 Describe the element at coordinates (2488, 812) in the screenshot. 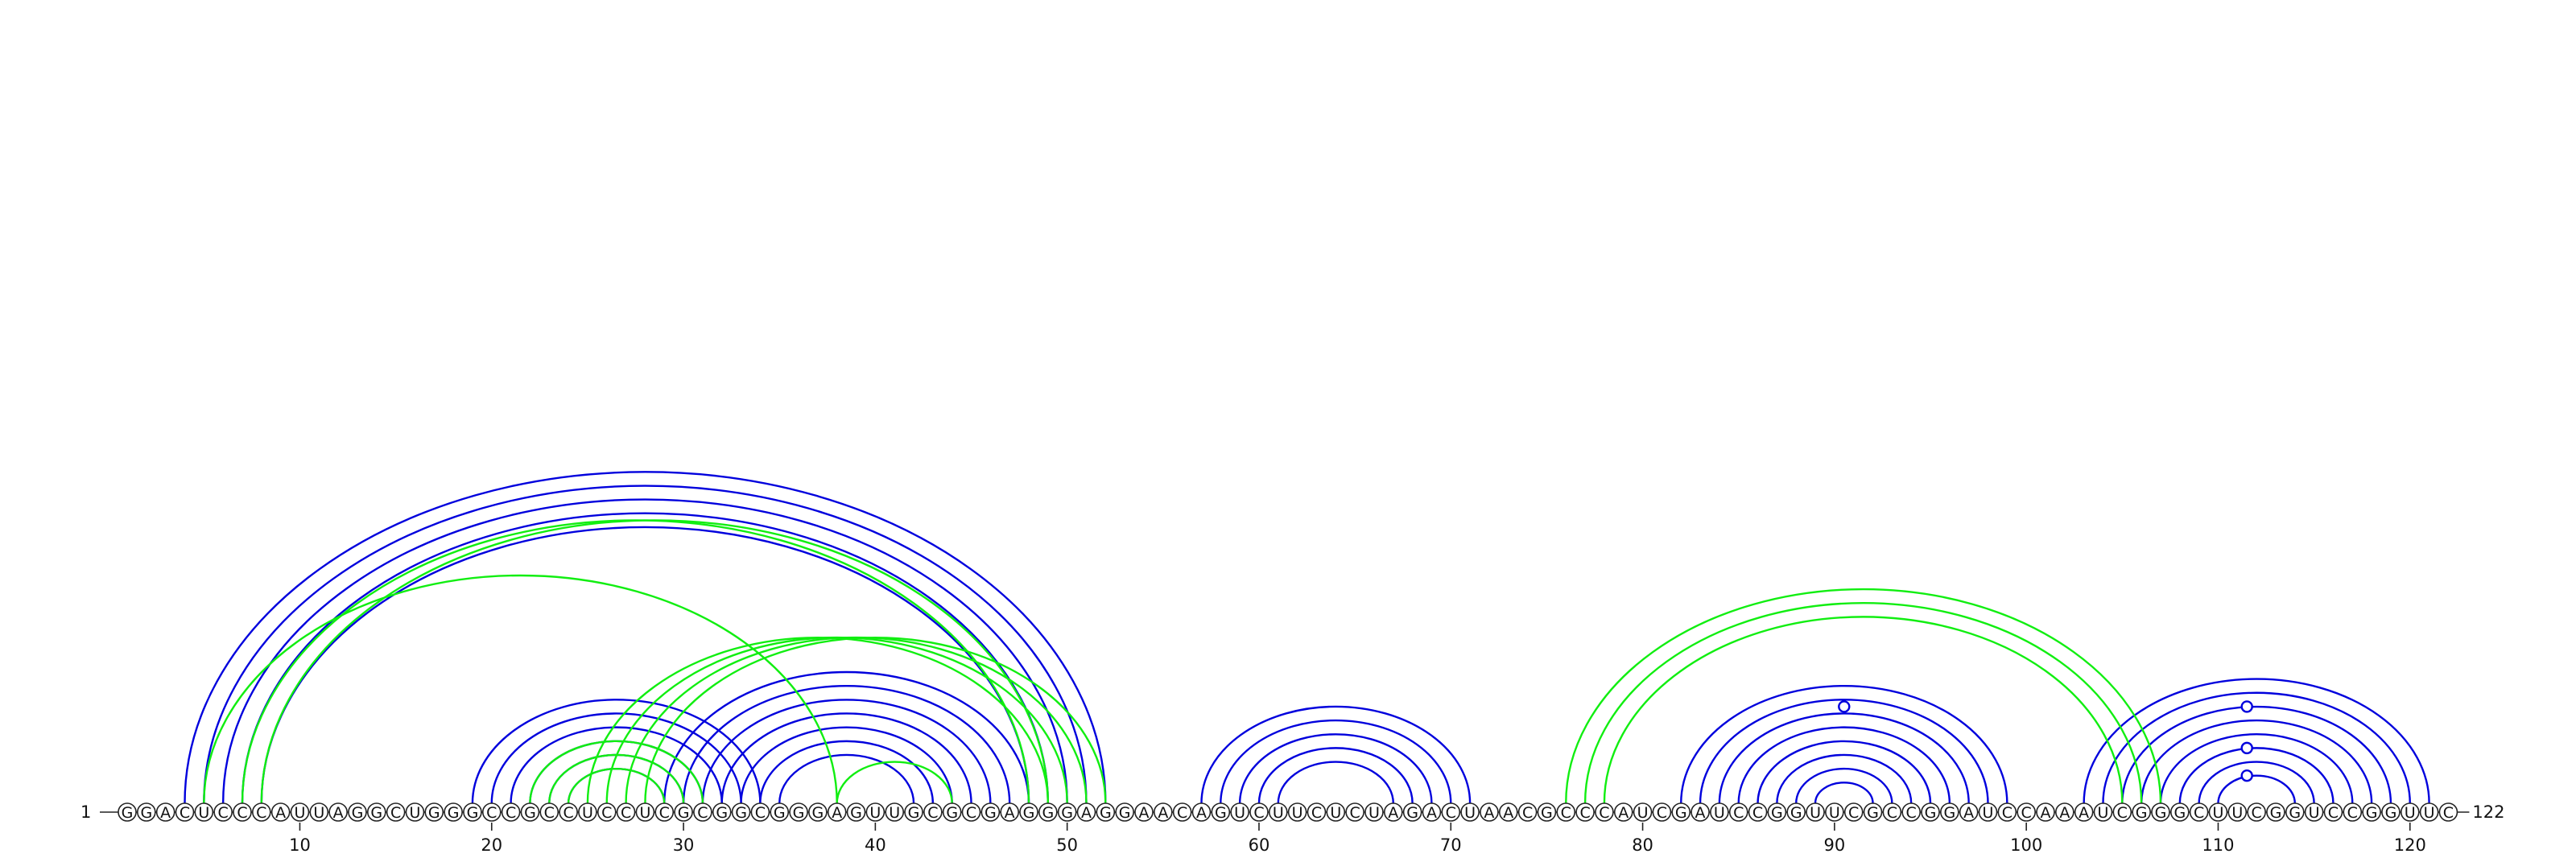

I see `end-label: 122` at that location.